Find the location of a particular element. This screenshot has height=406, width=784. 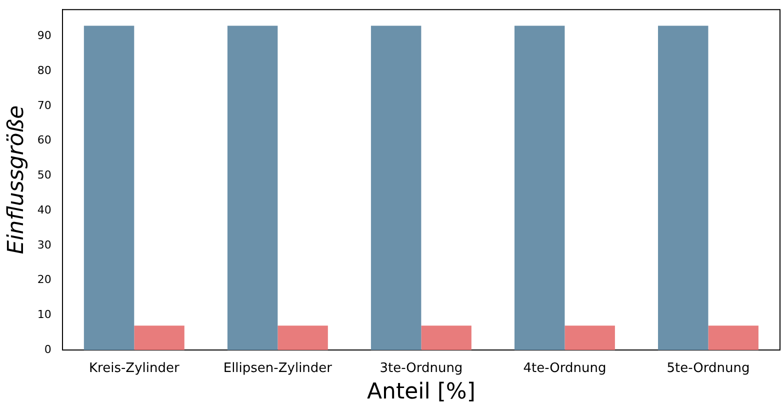

y-tick-label: 70 is located at coordinates (44, 105).